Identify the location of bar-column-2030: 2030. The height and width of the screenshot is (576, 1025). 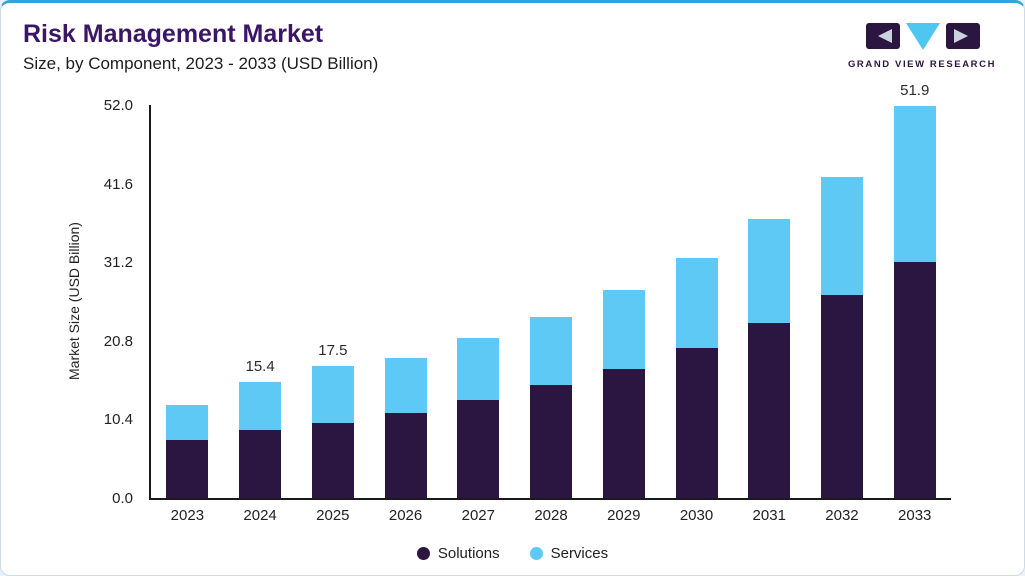
(696, 314).